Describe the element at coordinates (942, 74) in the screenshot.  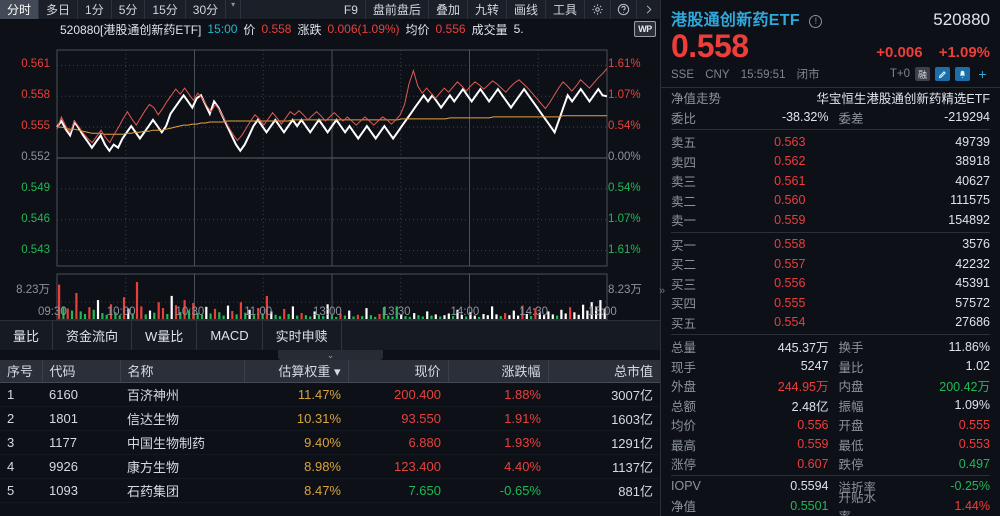
I see `pencil-icon` at that location.